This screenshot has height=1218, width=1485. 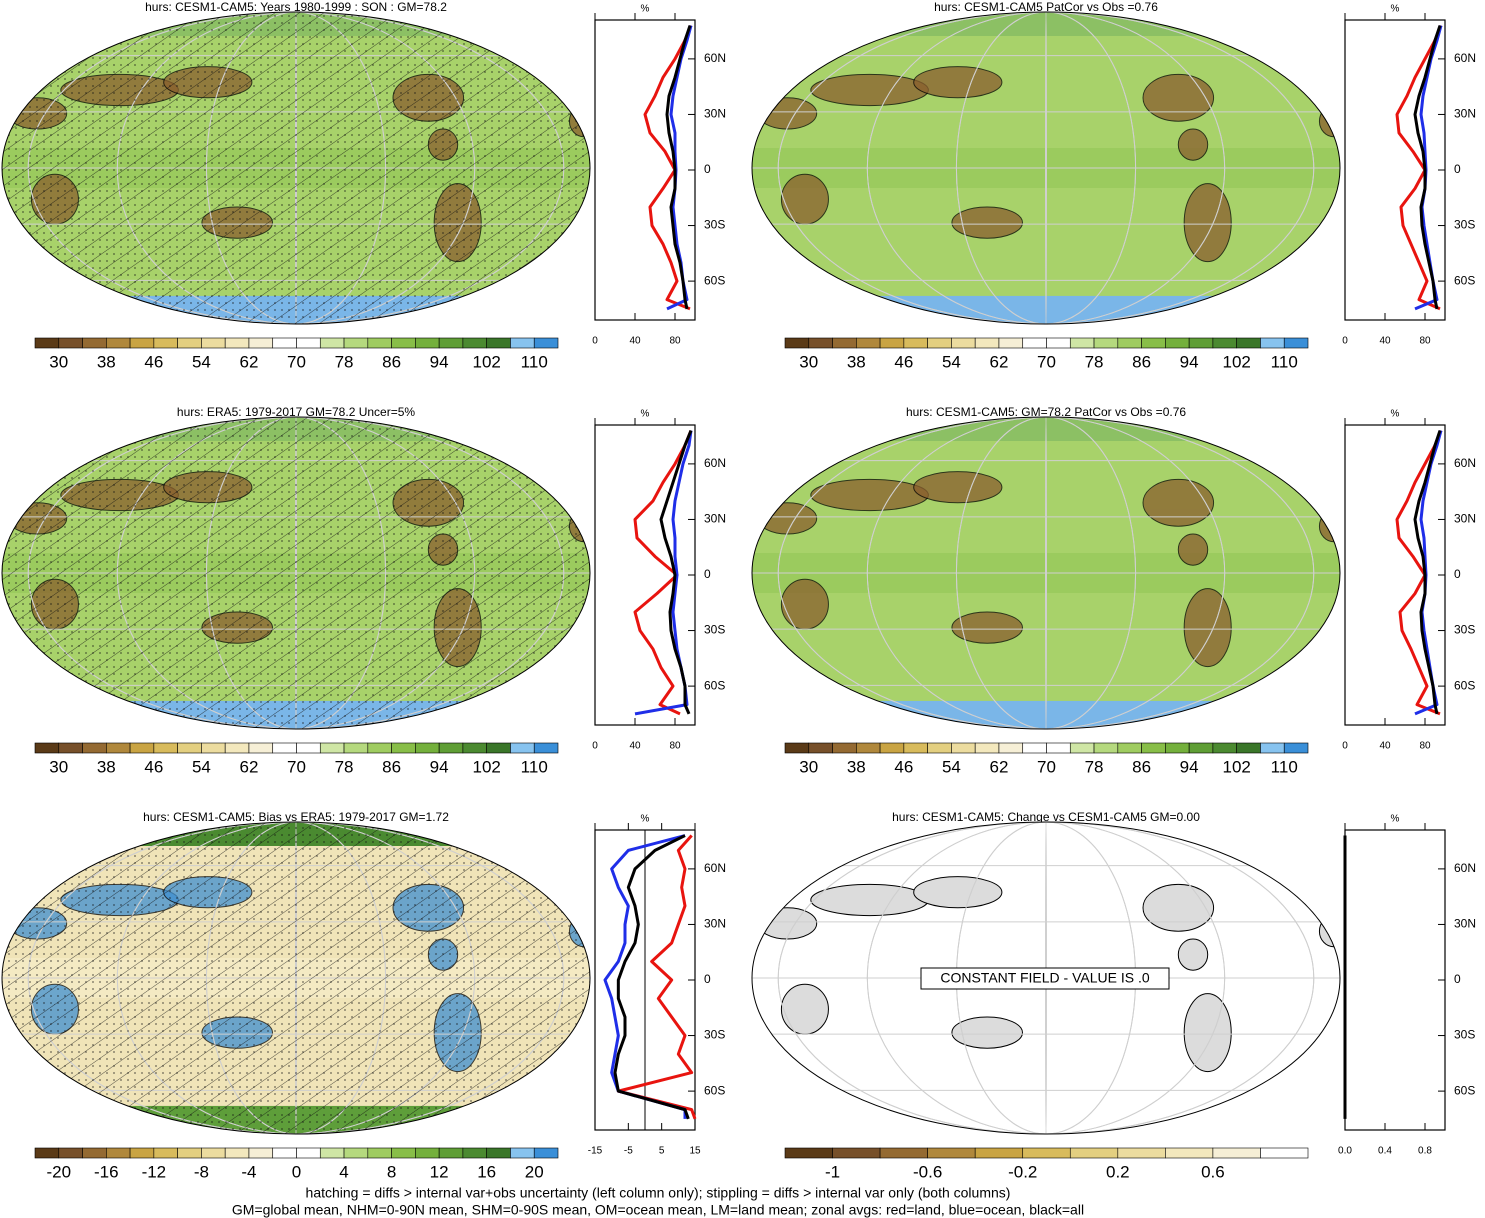 I want to click on colorbar-label: 94, so click(x=439, y=361).